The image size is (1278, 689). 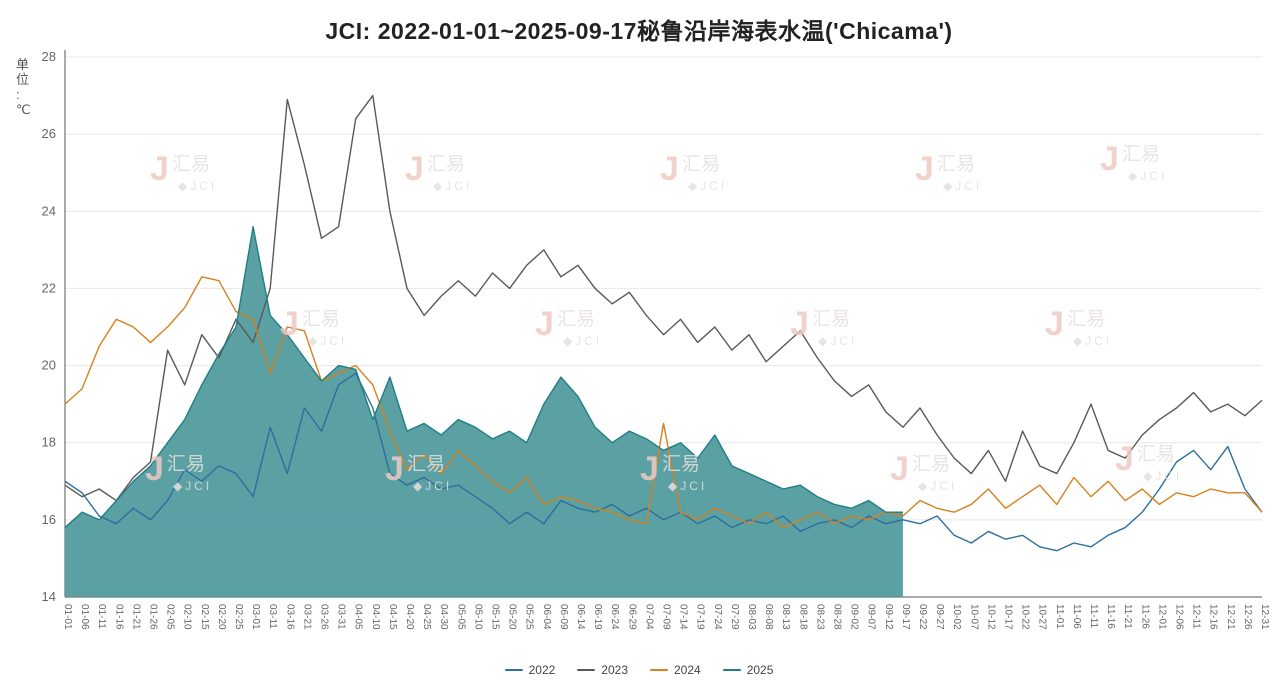 I want to click on x-axis-label: 07-19, so click(x=700, y=617).